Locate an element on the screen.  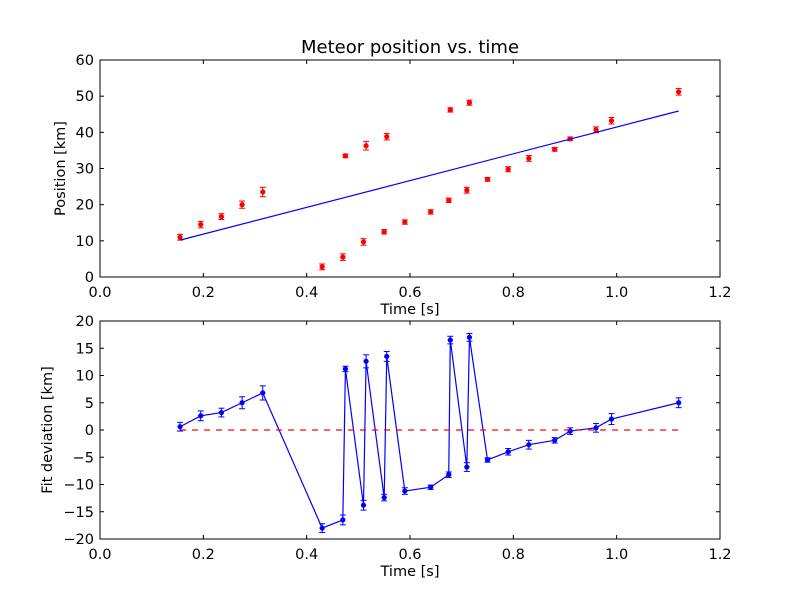
y-tick-label: 5 is located at coordinates (89, 404).